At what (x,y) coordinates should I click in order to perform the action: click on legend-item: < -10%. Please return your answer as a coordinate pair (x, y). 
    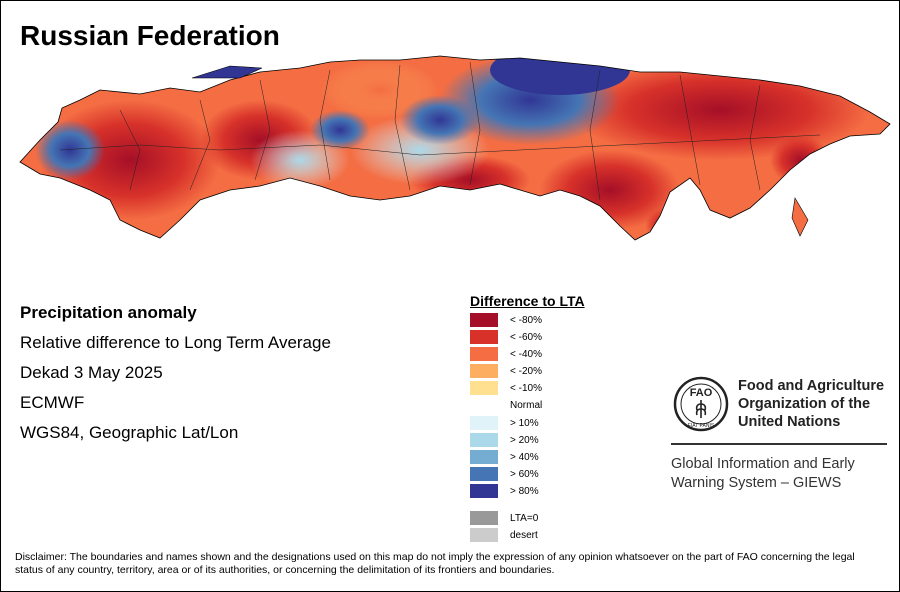
    Looking at the image, I should click on (506, 388).